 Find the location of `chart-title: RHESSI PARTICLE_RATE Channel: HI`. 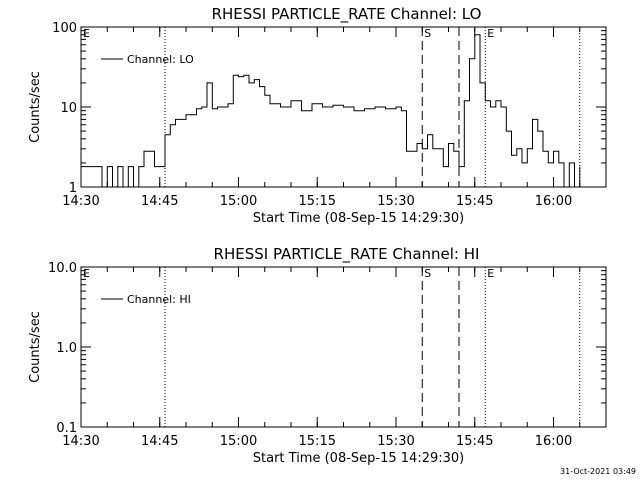

chart-title: RHESSI PARTICLE_RATE Channel: HI is located at coordinates (347, 254).